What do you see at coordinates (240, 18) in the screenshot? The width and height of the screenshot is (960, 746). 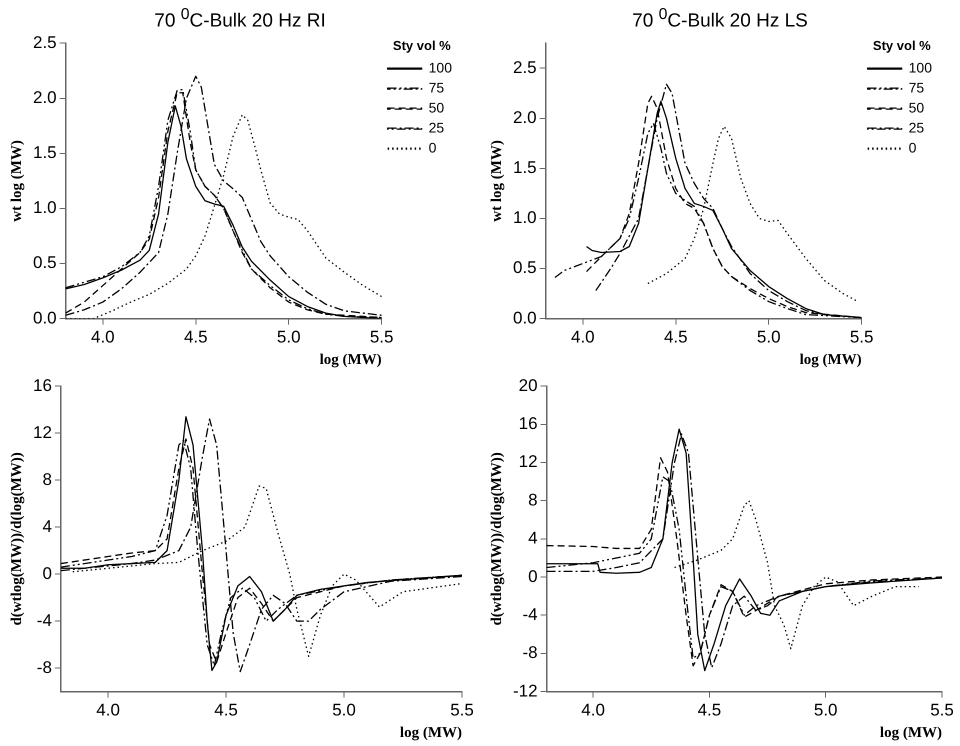 I see `chart-title: 70 $^{0}$C-Bulk 20 Hz RI` at bounding box center [240, 18].